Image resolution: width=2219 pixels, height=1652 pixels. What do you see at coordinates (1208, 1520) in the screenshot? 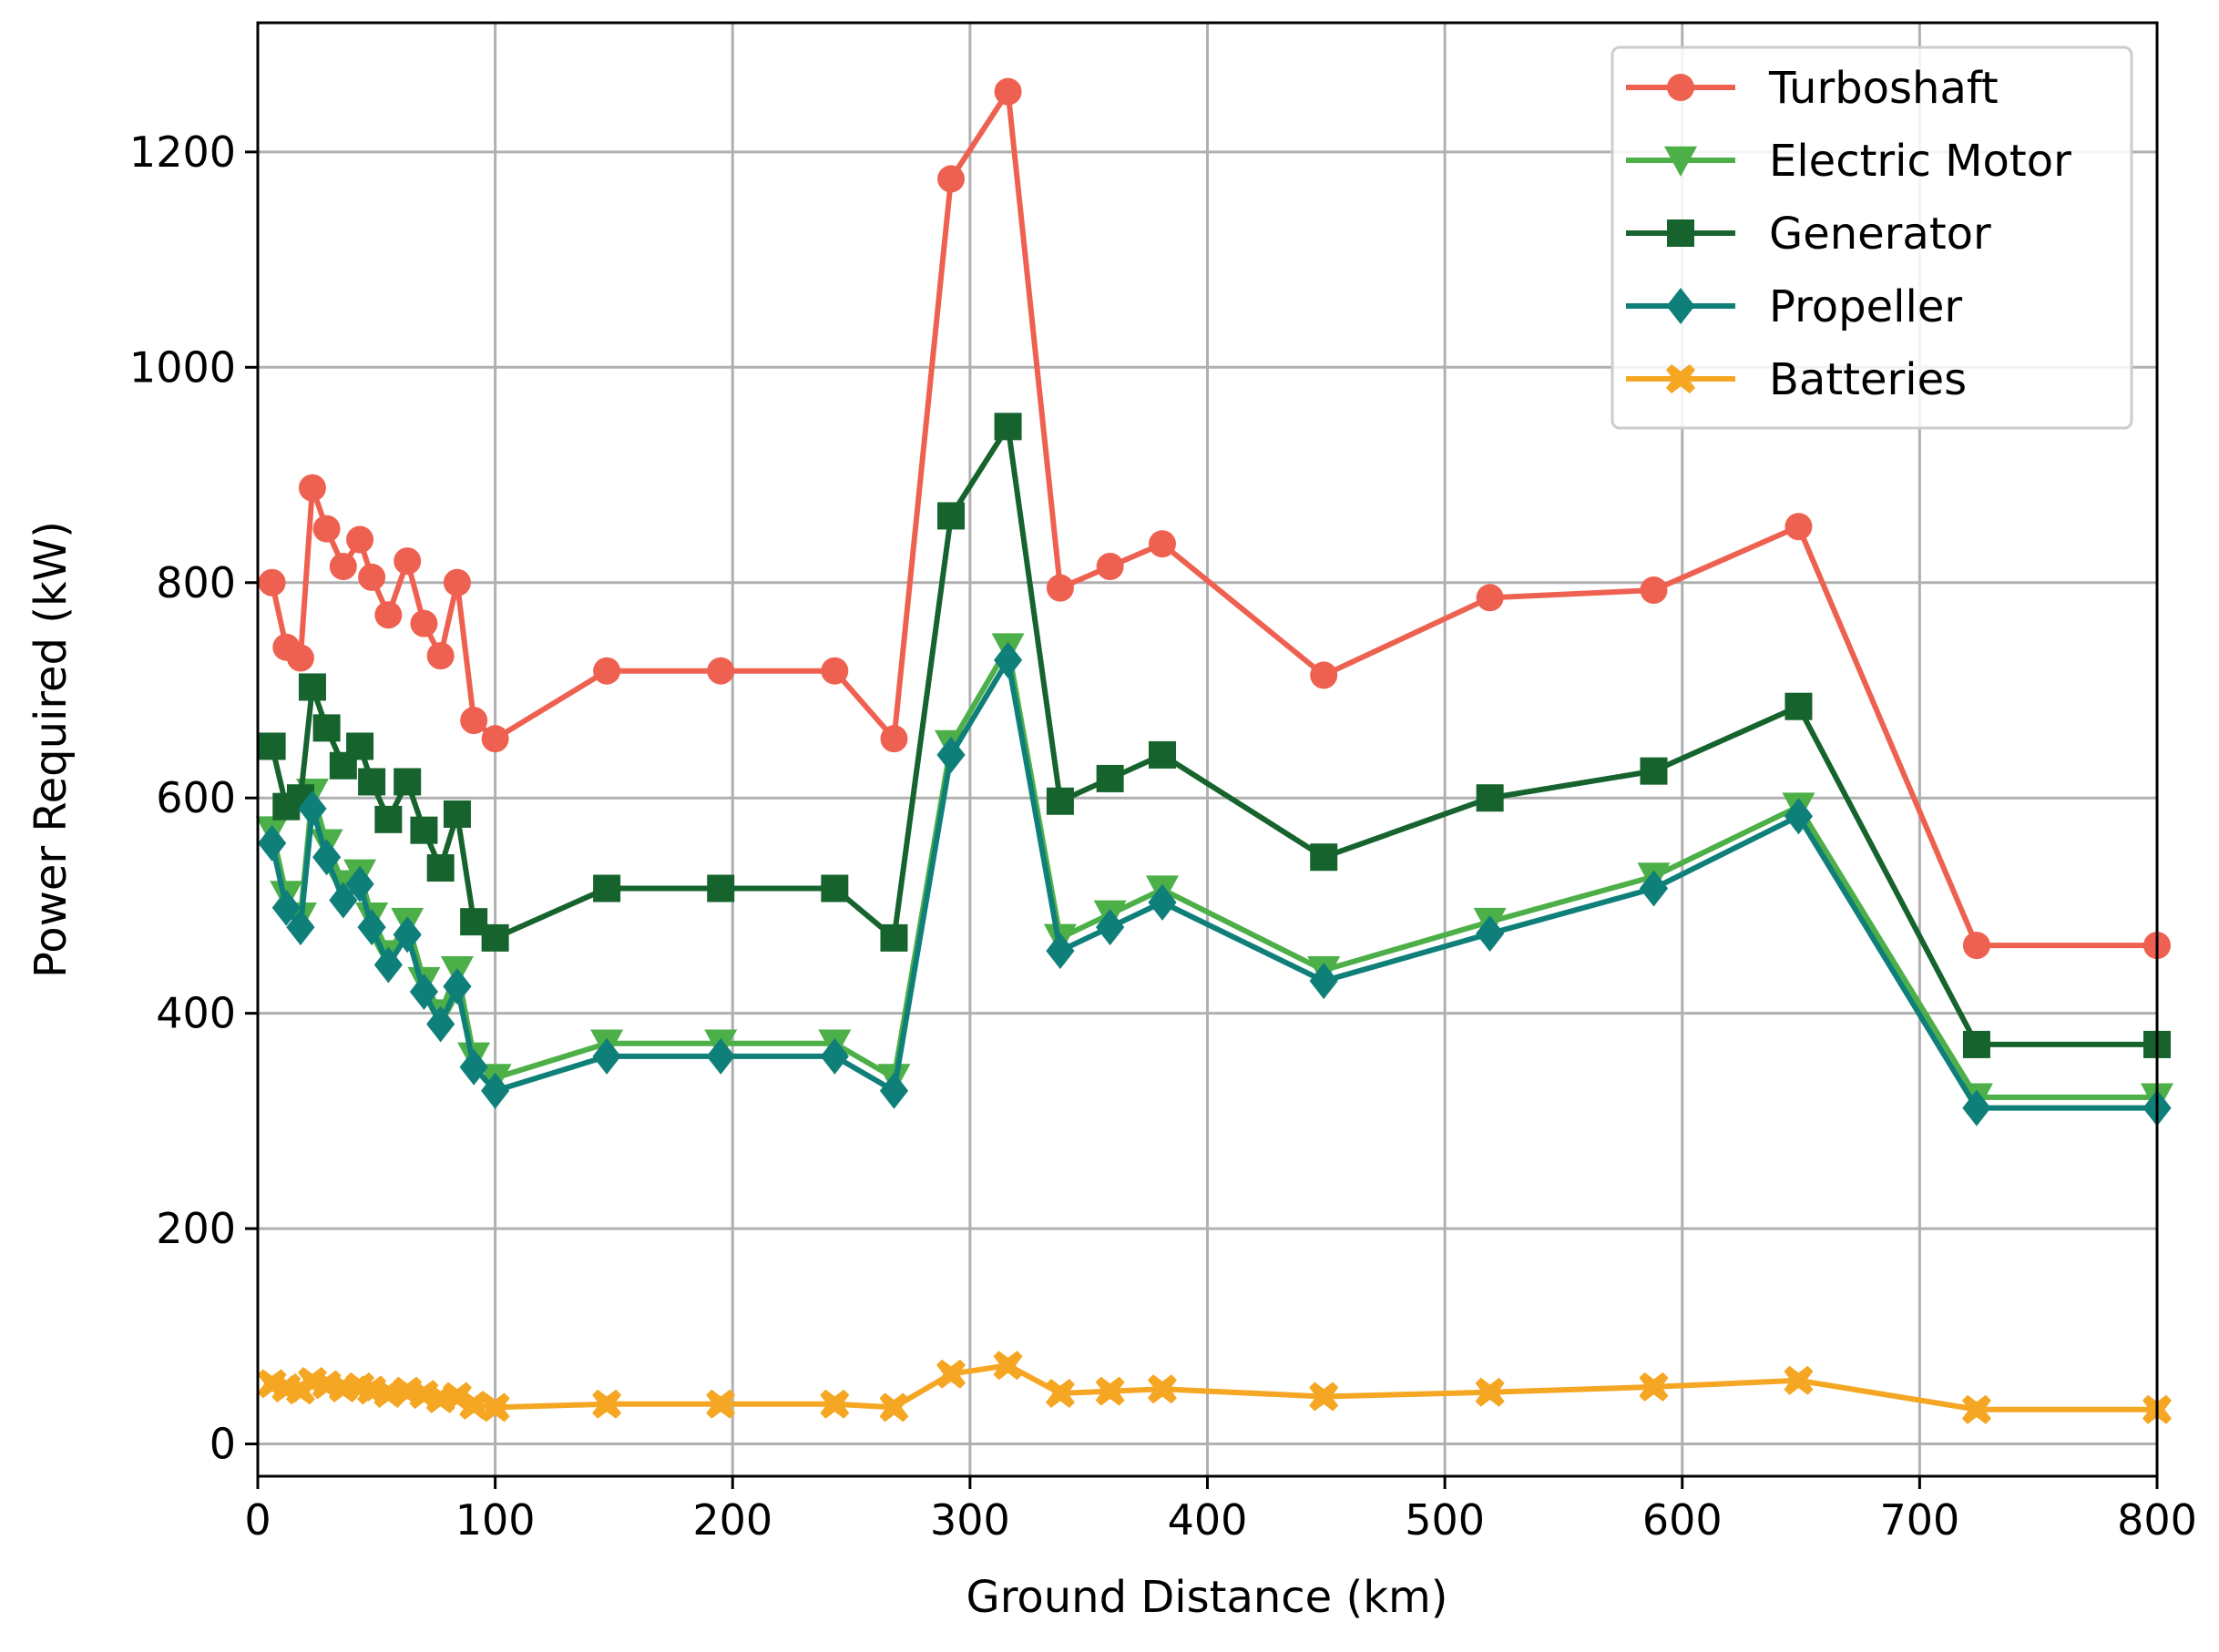
I see `x-tick-label: 400` at bounding box center [1208, 1520].